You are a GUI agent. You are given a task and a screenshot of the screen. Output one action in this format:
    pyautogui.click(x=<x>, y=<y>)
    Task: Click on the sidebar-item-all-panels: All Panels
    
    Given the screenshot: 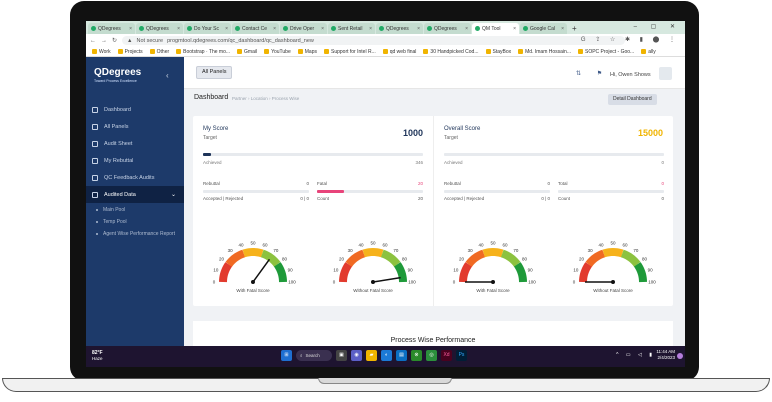 What is the action you would take?
    pyautogui.click(x=135, y=126)
    